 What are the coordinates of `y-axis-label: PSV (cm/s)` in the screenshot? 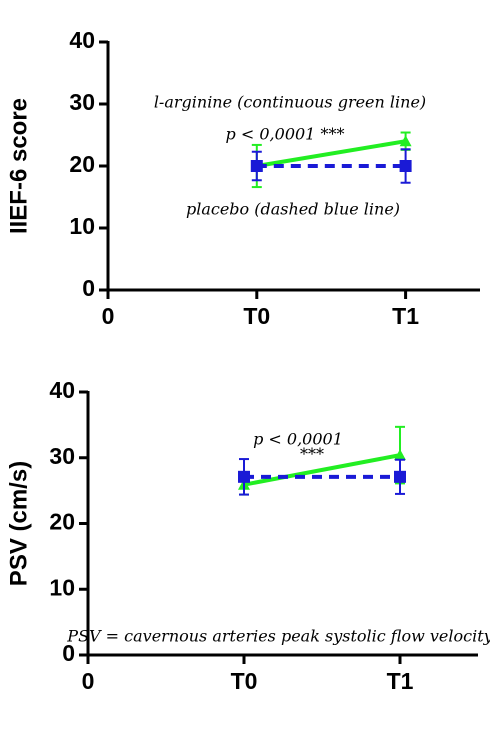 It's located at (18, 523).